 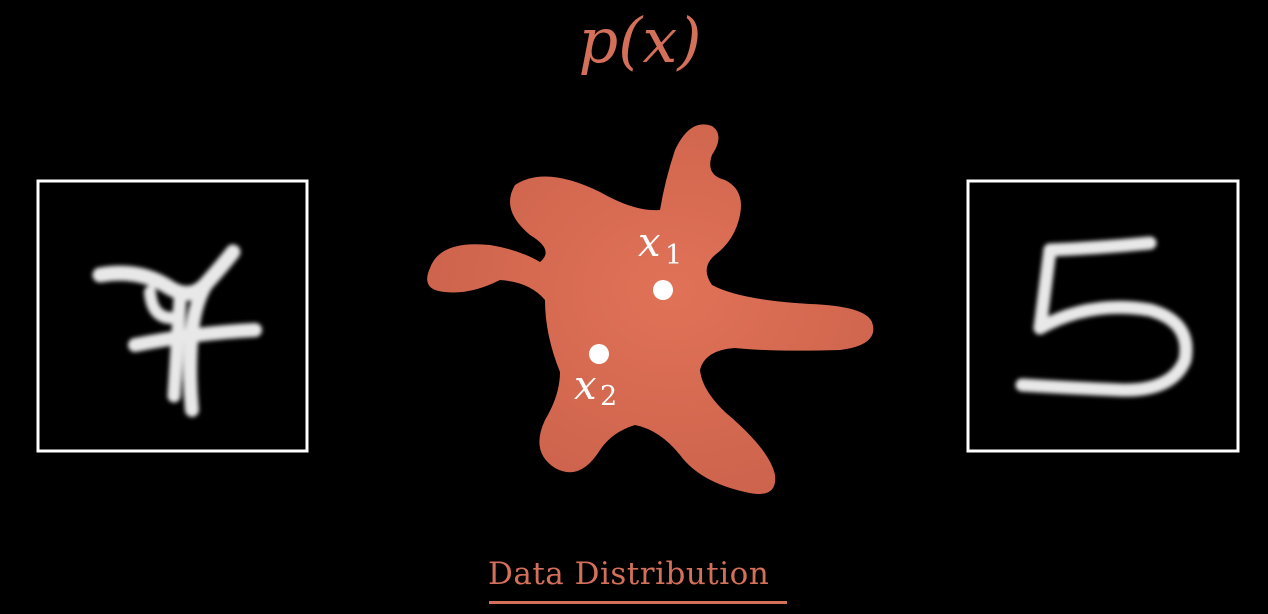 I want to click on sample-point-x2, so click(x=599, y=354).